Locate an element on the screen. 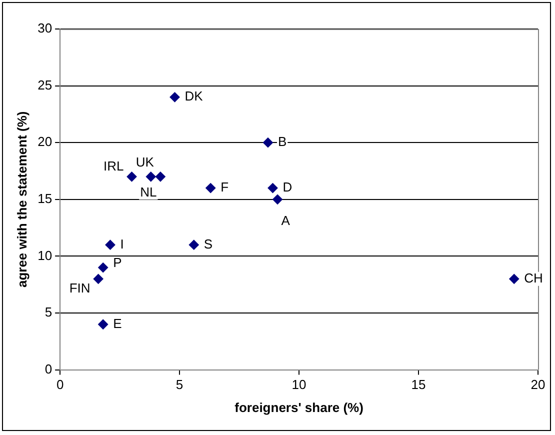  x-tick-label: 10 is located at coordinates (299, 384).